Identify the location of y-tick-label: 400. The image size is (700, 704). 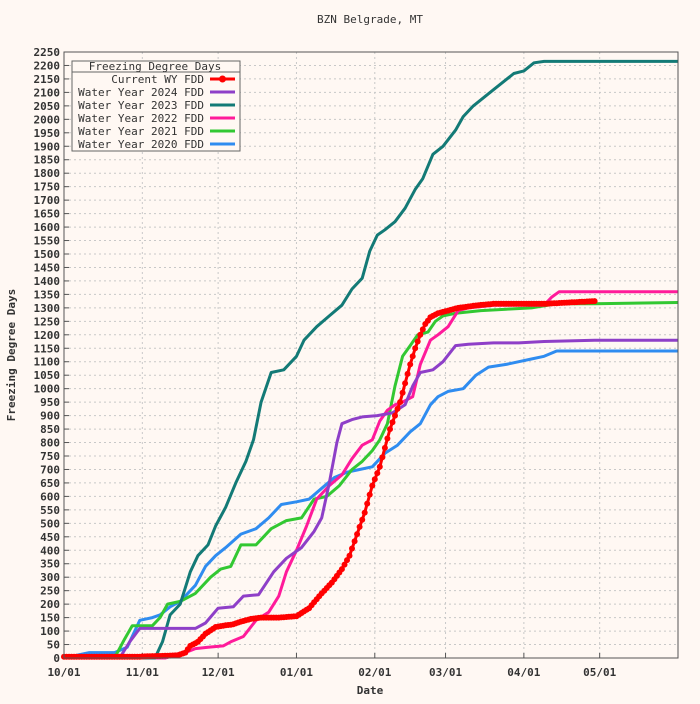
(50, 550).